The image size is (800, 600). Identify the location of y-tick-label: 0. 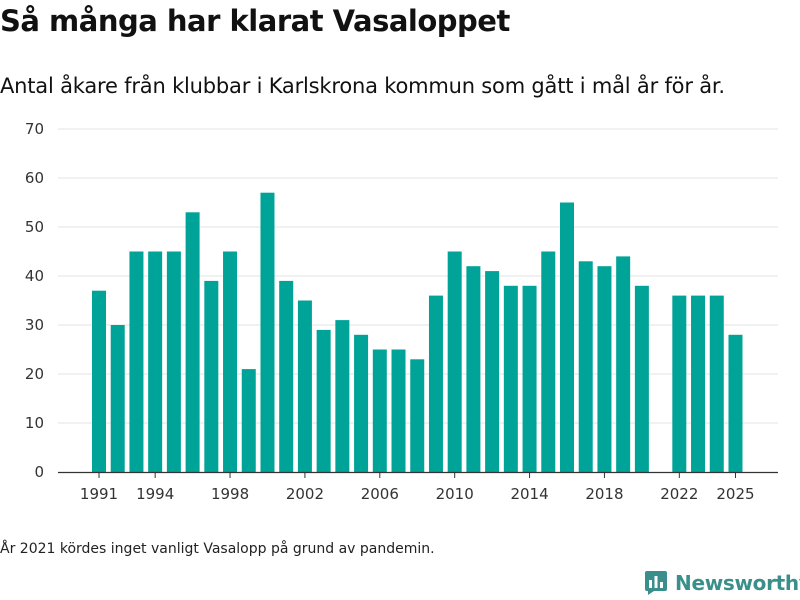
(39, 472).